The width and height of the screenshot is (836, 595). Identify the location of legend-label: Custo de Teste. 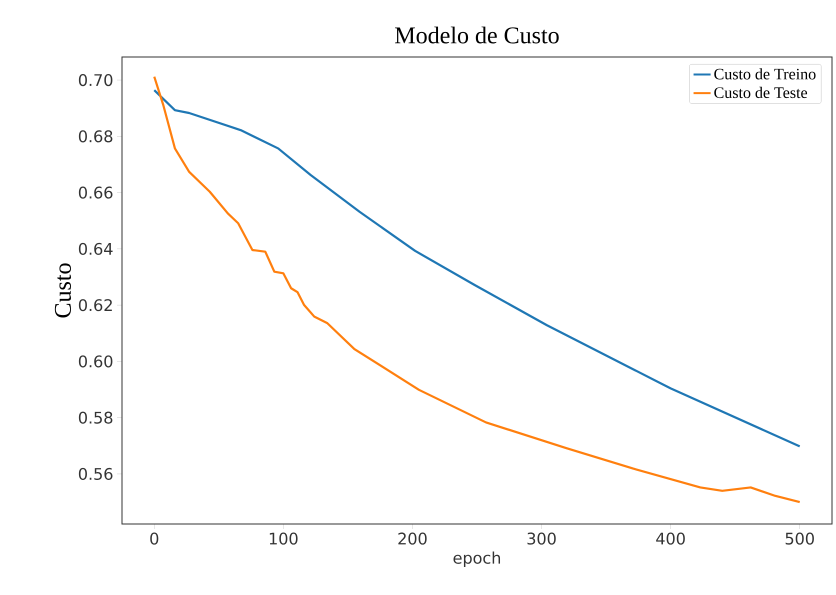
(761, 92).